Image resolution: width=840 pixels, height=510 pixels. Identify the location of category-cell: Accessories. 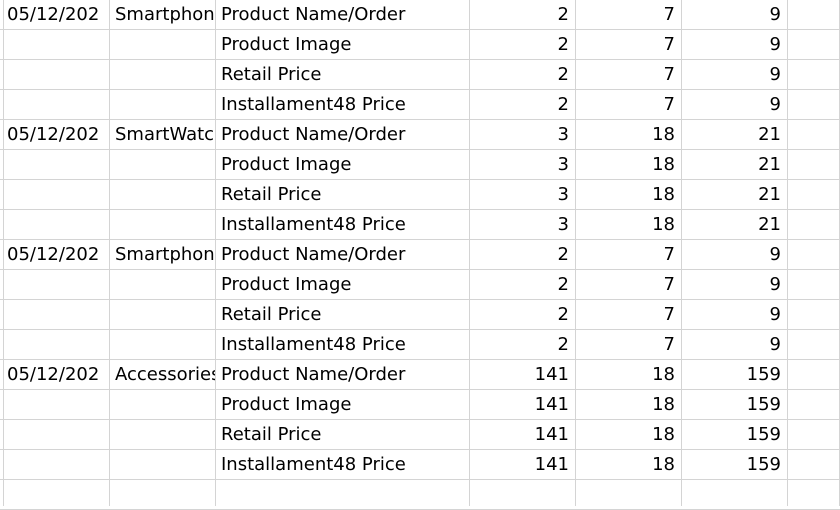
(165, 374).